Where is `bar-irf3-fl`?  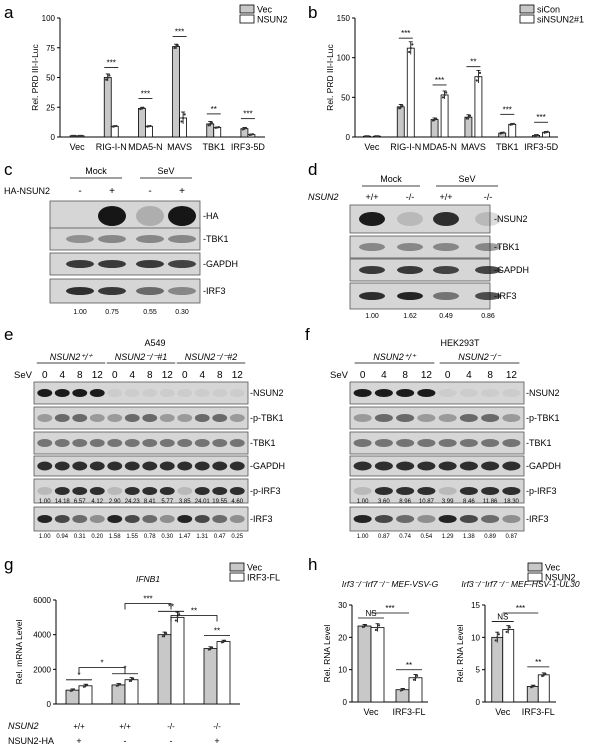 bar-irf3-fl is located at coordinates (131, 692).